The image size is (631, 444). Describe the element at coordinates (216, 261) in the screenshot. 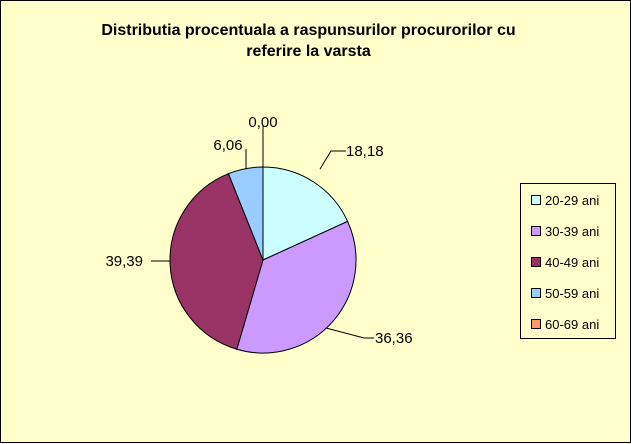

I see `pie-slice-40-49-ani` at that location.